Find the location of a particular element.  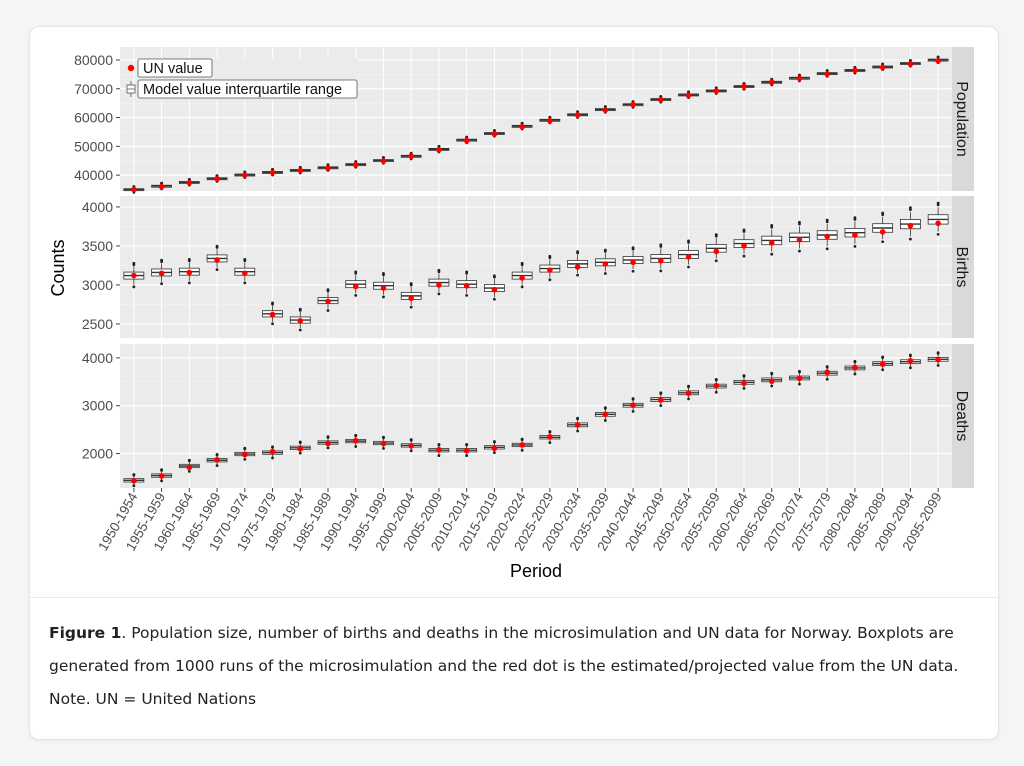

box-1980-1984 is located at coordinates (300, 170).